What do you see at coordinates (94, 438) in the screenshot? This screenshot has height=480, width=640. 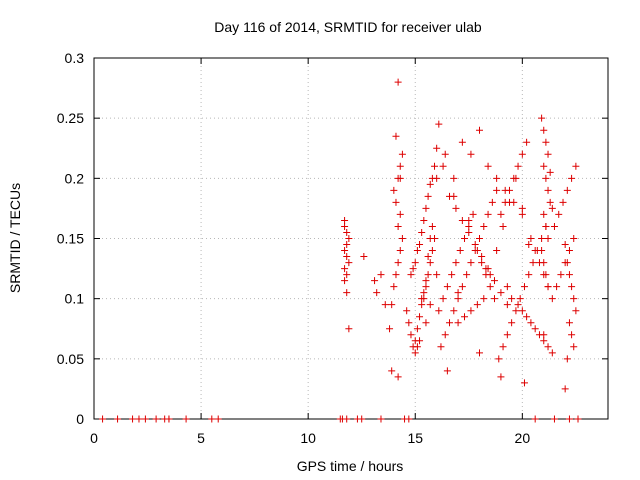 I see `x-tick-label: 0` at bounding box center [94, 438].